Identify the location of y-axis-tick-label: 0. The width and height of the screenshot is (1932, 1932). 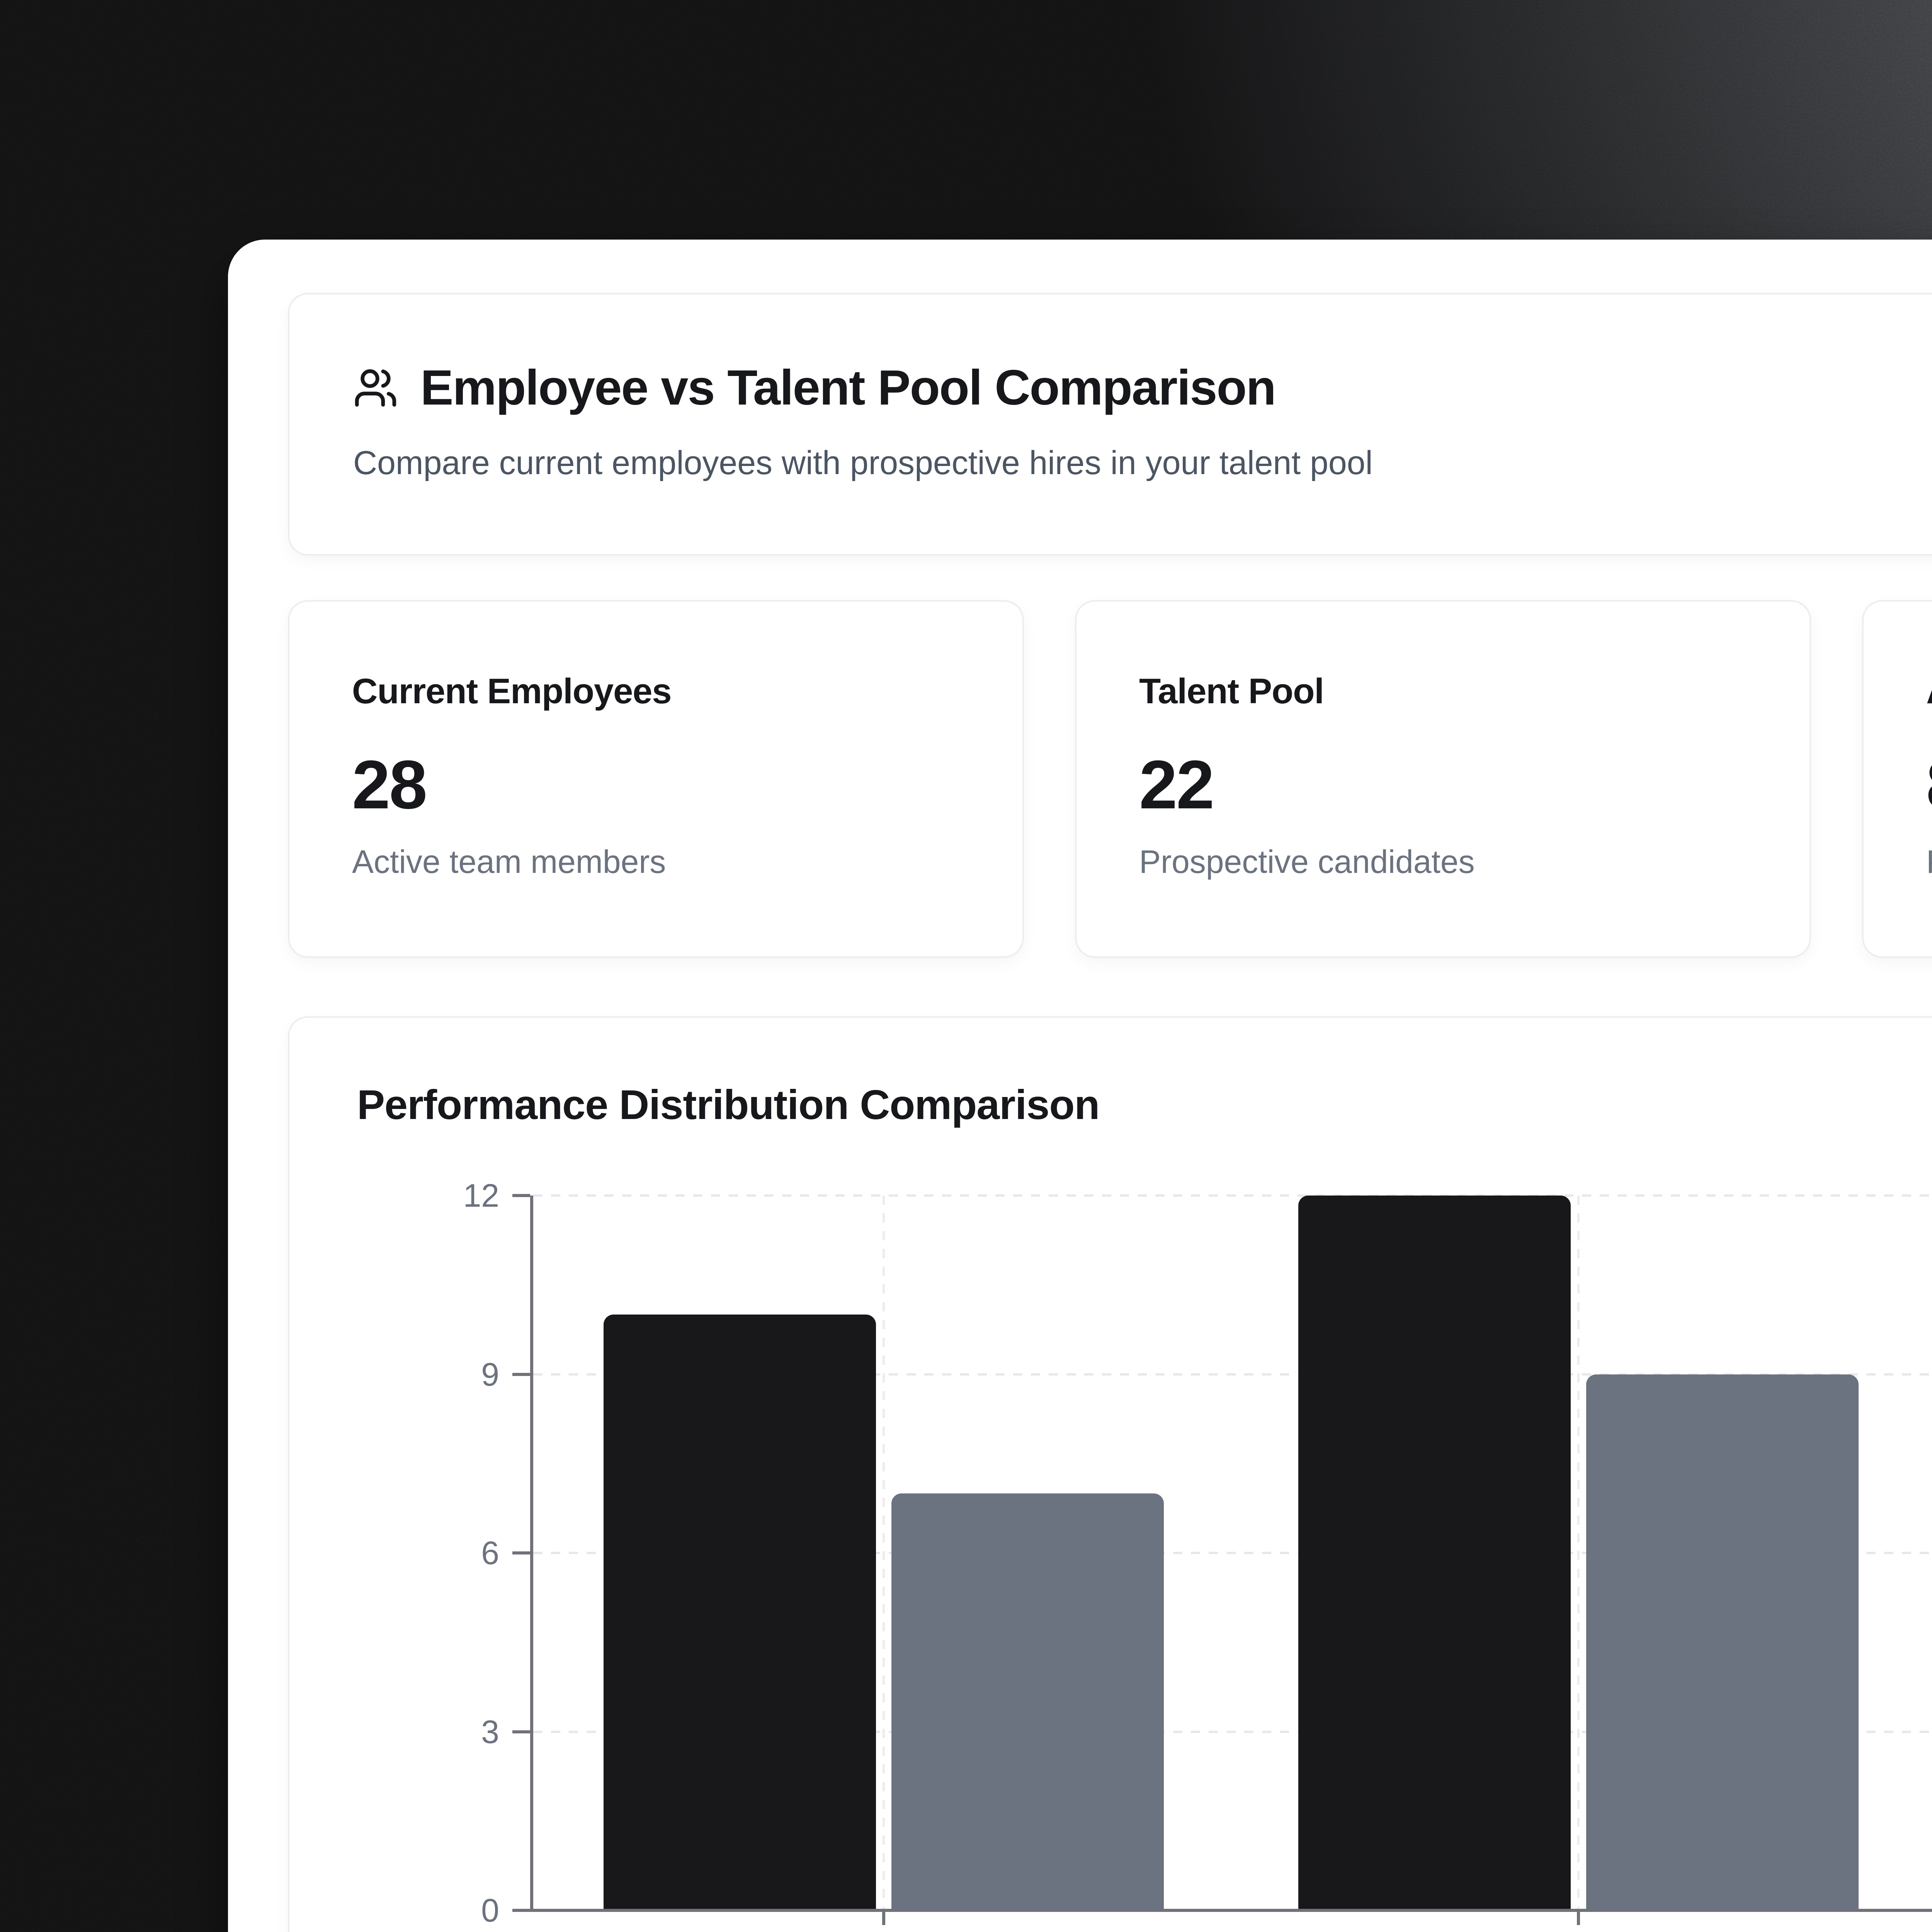
(490, 1911).